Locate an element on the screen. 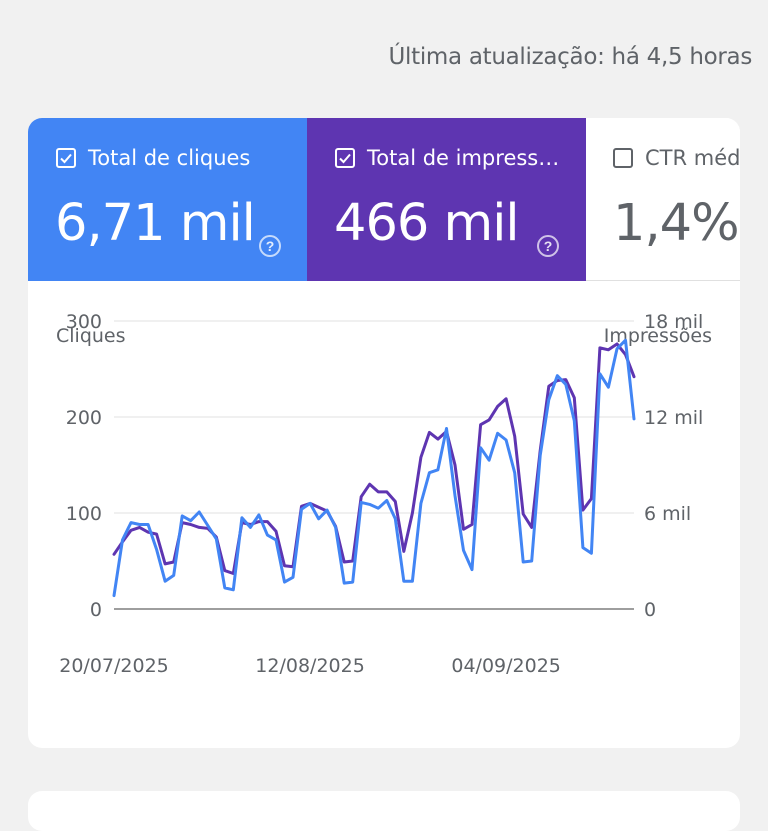  next-card is located at coordinates (384, 811).